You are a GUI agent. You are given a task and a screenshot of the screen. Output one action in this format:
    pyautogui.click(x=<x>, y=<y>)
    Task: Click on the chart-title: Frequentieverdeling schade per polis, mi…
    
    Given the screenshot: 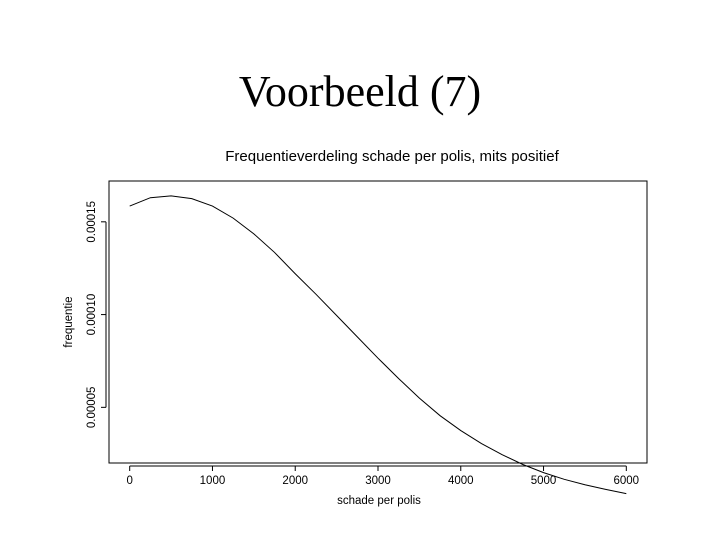 What is the action you would take?
    pyautogui.click(x=392, y=156)
    